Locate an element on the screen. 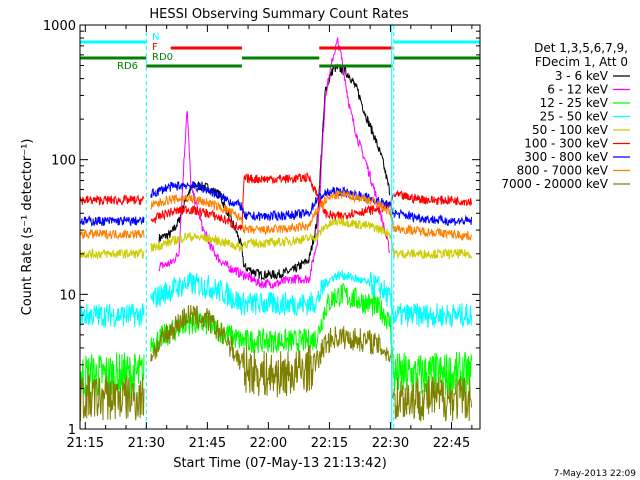 The width and height of the screenshot is (640, 480). flag-label-rd0: RD0 is located at coordinates (162, 57).